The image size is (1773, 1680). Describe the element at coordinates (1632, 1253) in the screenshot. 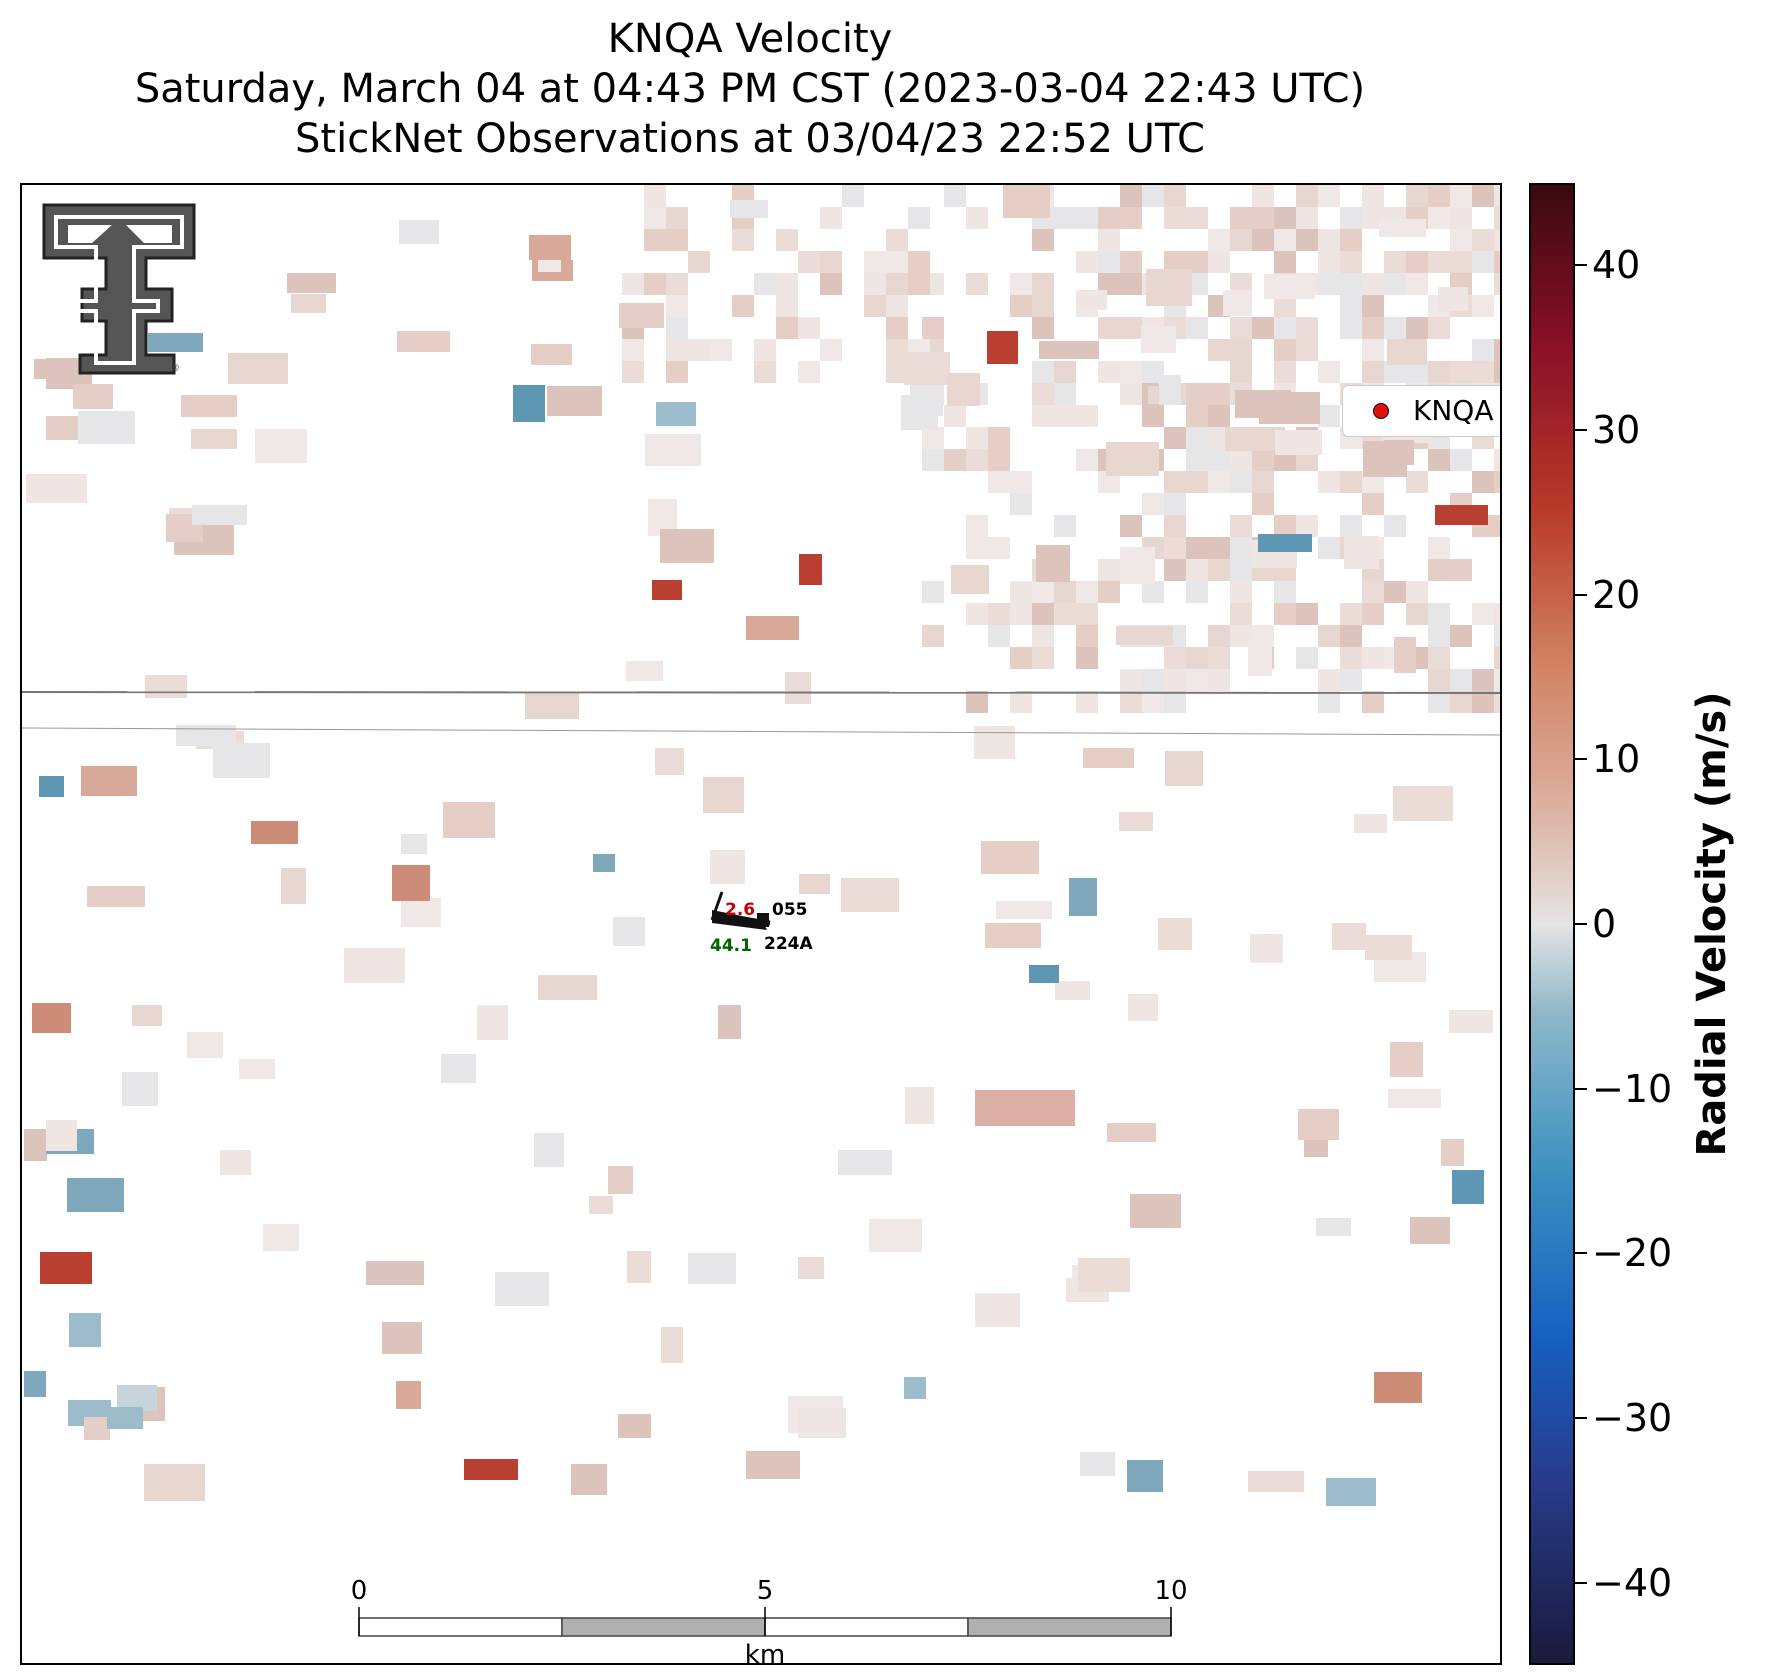

I see `colorbar-tick-label: −20` at that location.